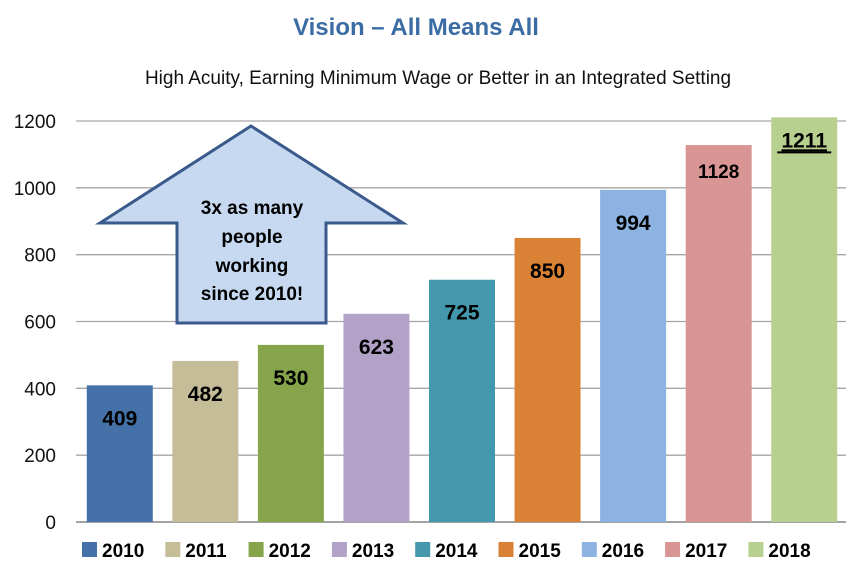 The image size is (864, 567). What do you see at coordinates (376, 417) in the screenshot?
I see `bar-2013` at bounding box center [376, 417].